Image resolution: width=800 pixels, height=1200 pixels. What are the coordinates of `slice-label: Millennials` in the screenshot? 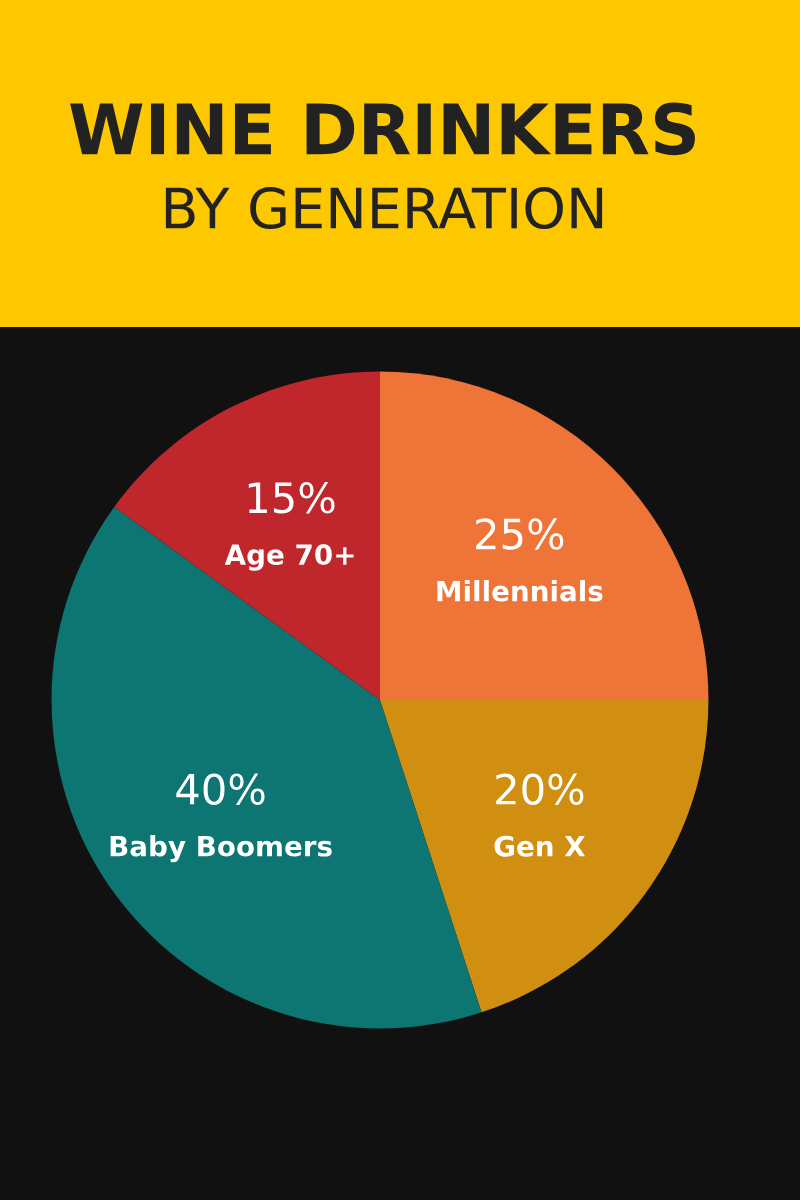 It's located at (520, 591).